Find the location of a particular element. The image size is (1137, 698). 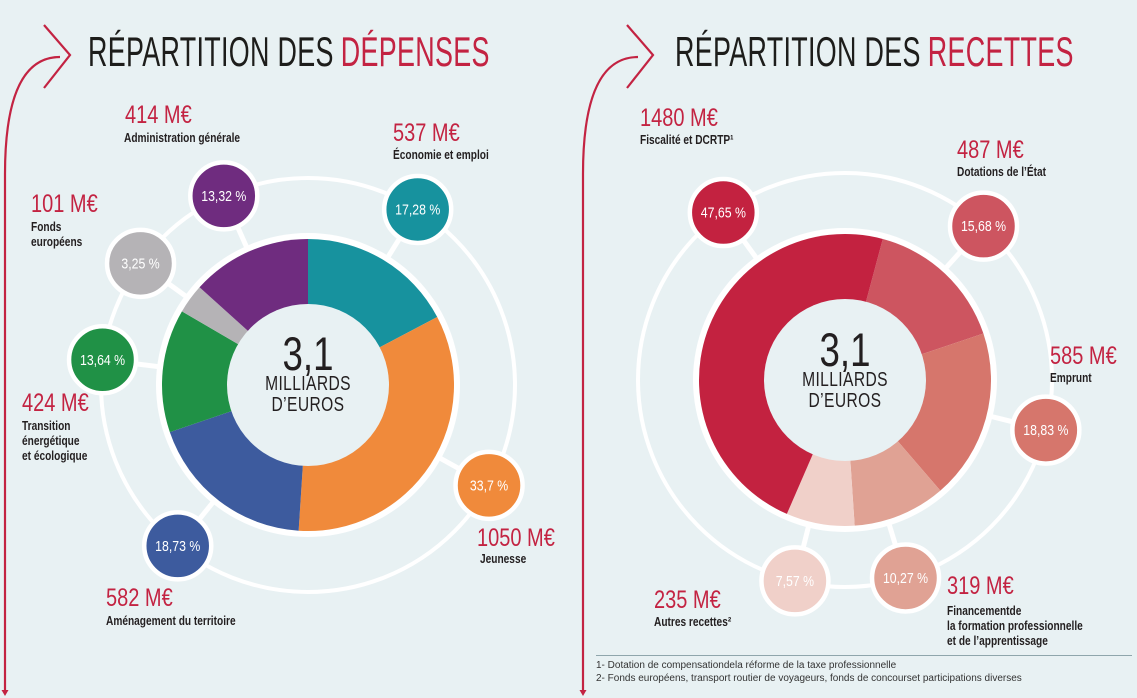

segment-value-emprunt: 585 M€ is located at coordinates (1083, 356).